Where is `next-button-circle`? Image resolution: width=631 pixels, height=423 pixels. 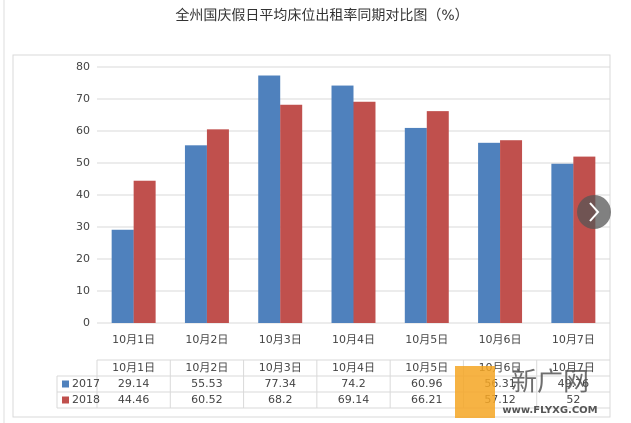
next-button-circle is located at coordinates (594, 212).